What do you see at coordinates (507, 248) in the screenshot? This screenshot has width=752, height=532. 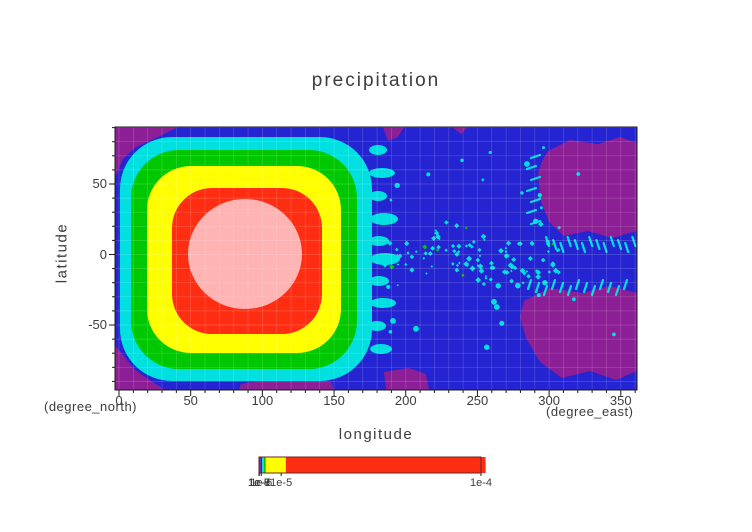 I see `speckle-layer` at bounding box center [507, 248].